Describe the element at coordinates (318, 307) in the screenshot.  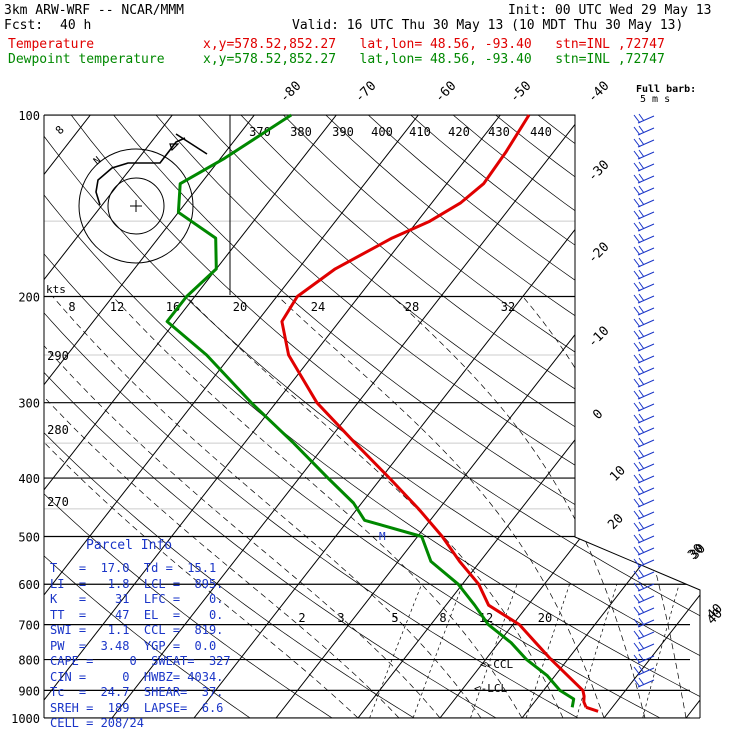
I see `hodograph-speed-label: 24` at that location.